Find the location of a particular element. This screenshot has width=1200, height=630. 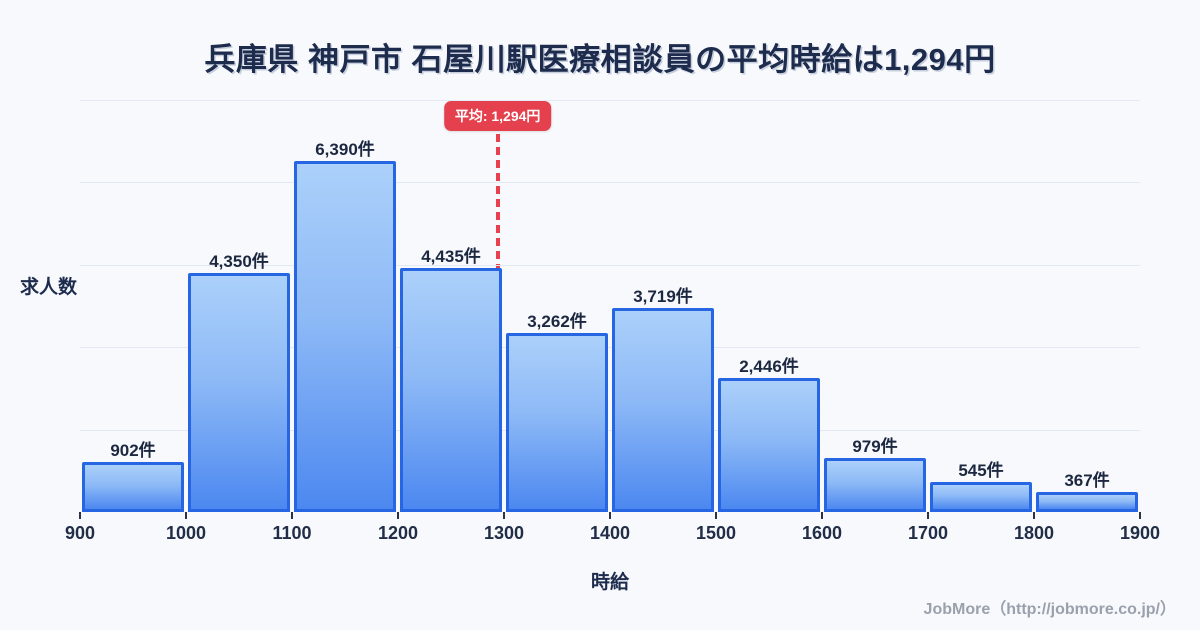

bar-value-label: 902件 is located at coordinates (133, 451).